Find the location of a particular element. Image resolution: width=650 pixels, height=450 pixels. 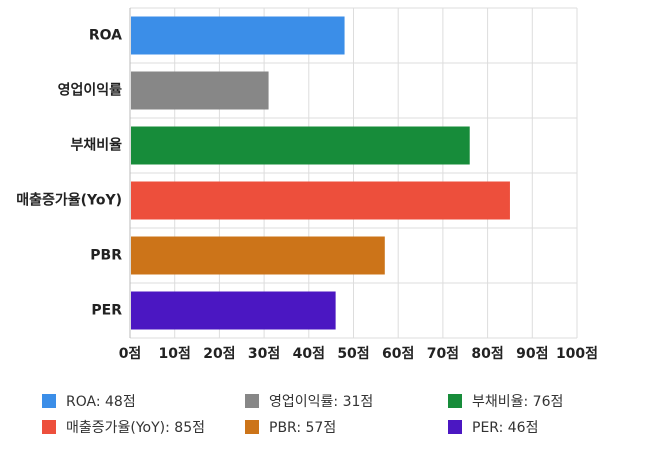

legend-item: PER: 46점 is located at coordinates (493, 427).